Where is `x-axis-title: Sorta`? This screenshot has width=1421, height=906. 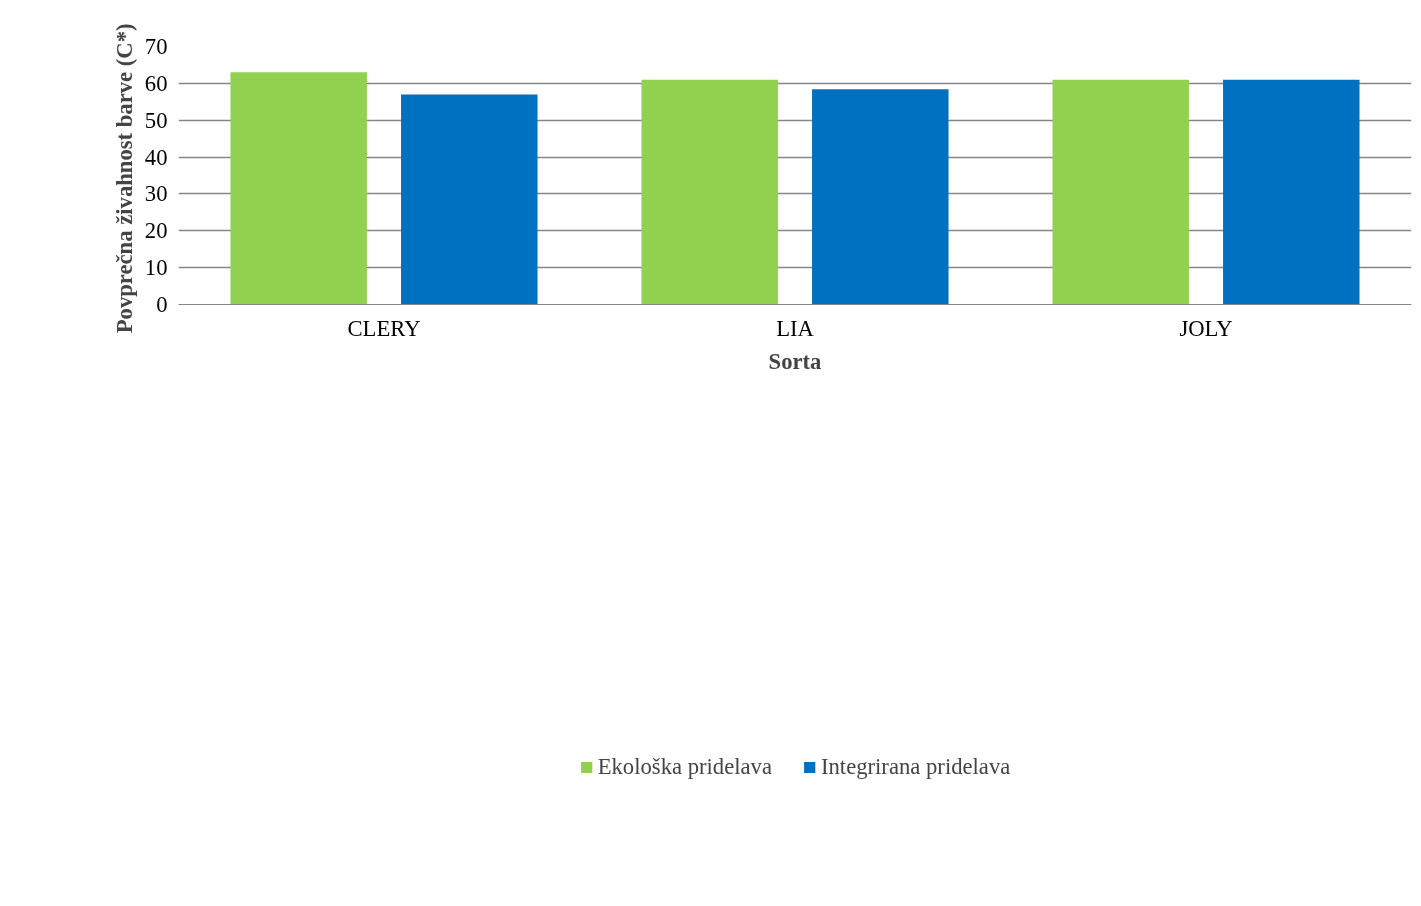
x-axis-title: Sorta is located at coordinates (795, 361).